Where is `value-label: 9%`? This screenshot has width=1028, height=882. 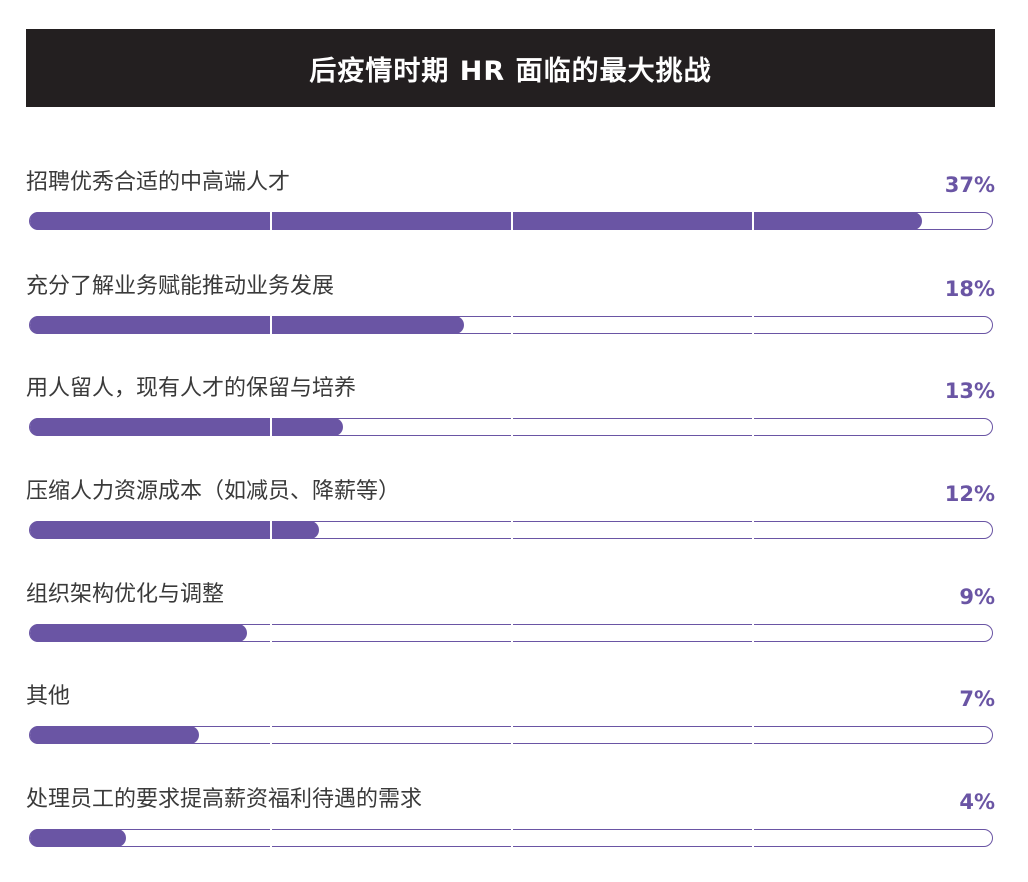 value-label: 9% is located at coordinates (977, 597).